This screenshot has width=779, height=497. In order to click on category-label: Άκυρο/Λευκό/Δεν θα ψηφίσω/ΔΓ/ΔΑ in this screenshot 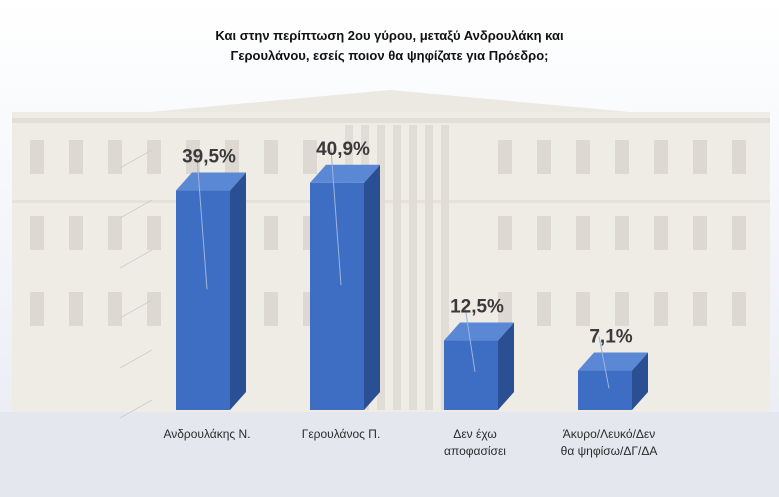, I will do `click(609, 443)`.